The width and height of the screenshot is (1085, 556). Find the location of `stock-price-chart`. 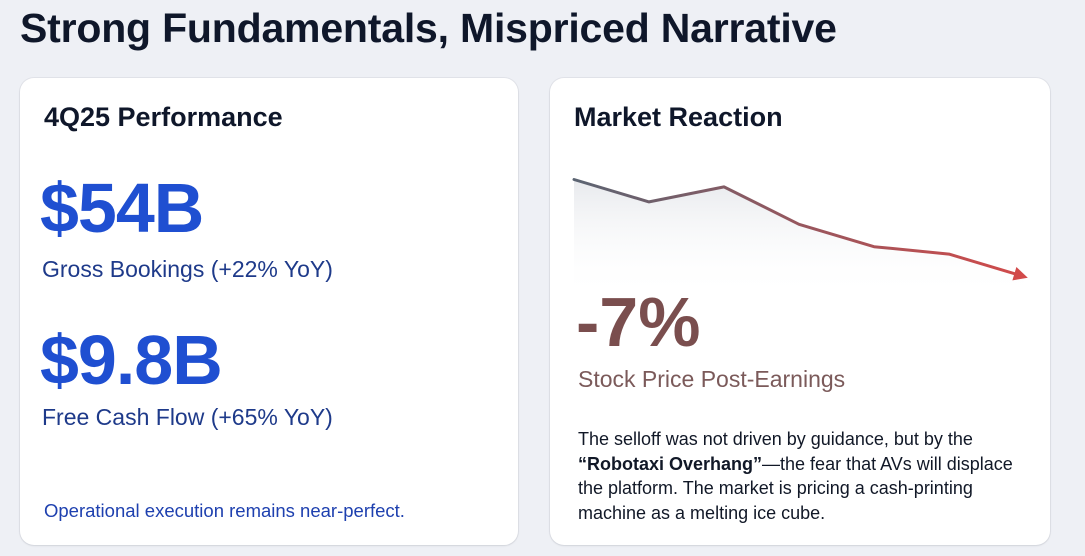

stock-price-chart is located at coordinates (800, 238).